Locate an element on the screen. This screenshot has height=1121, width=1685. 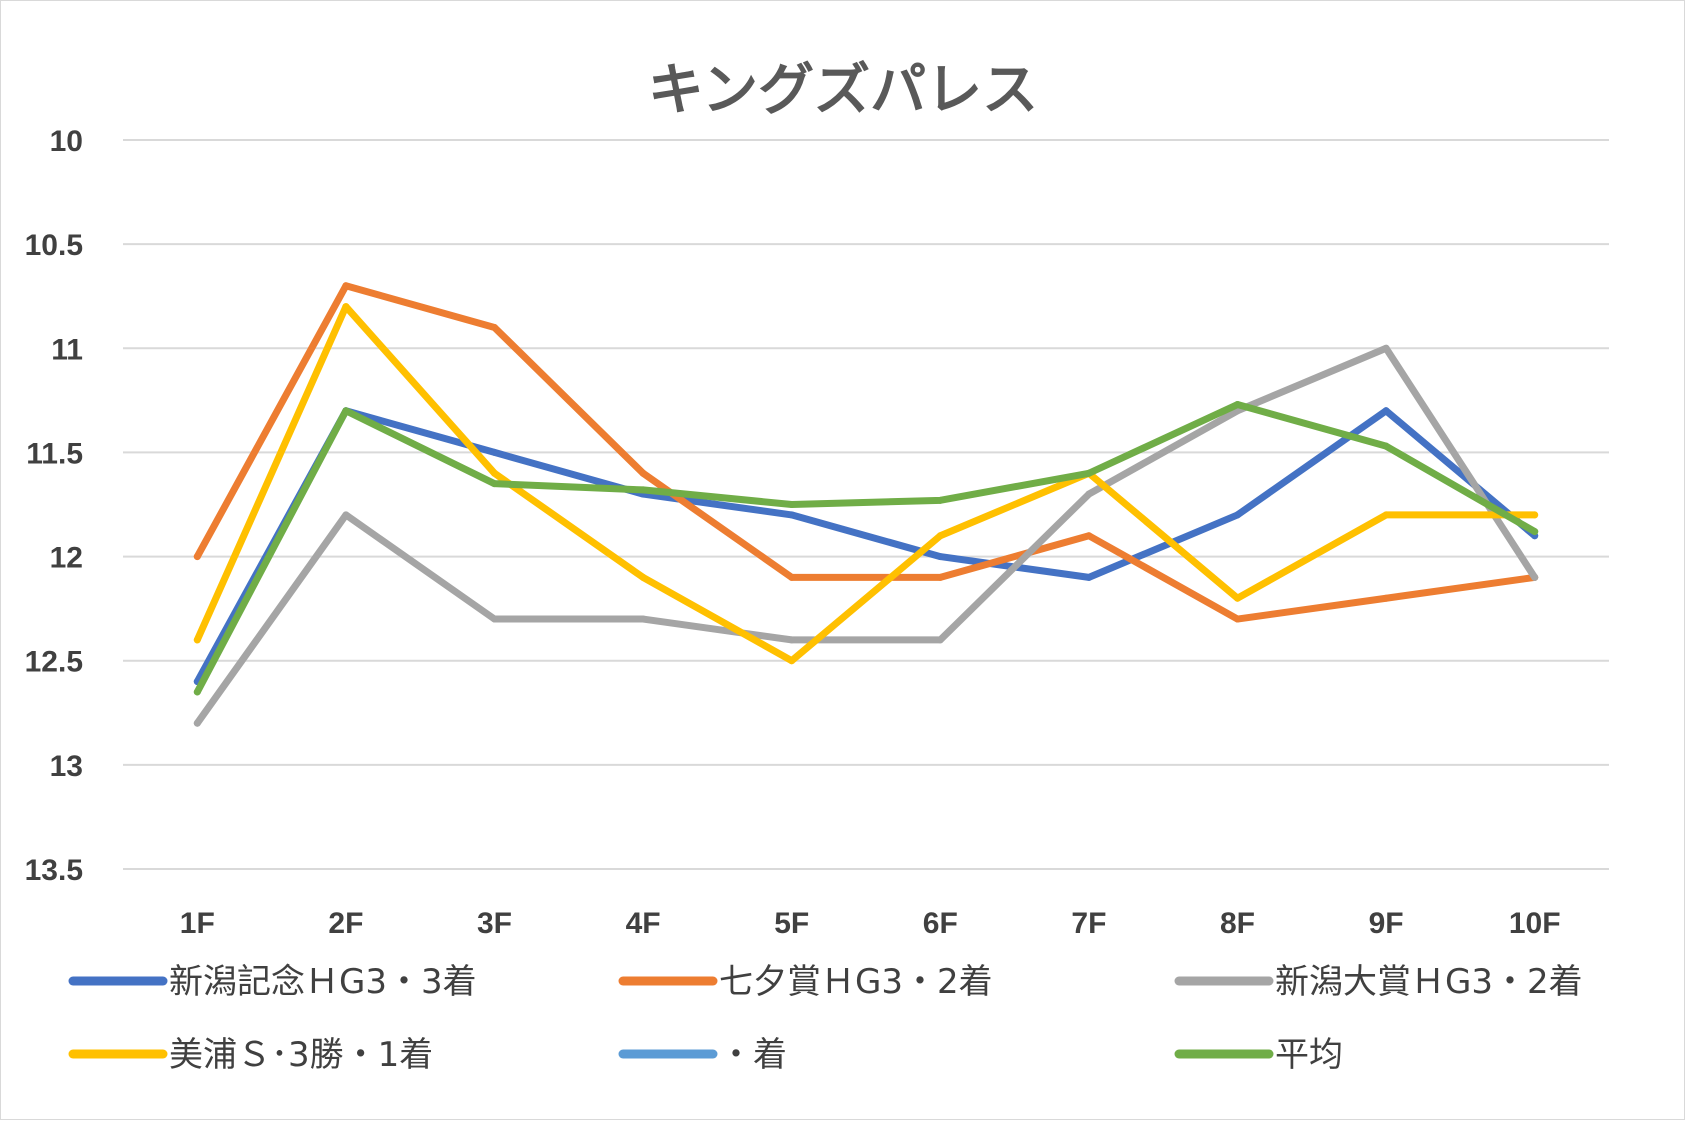
legend-item: 平均 is located at coordinates (1258, 1055).